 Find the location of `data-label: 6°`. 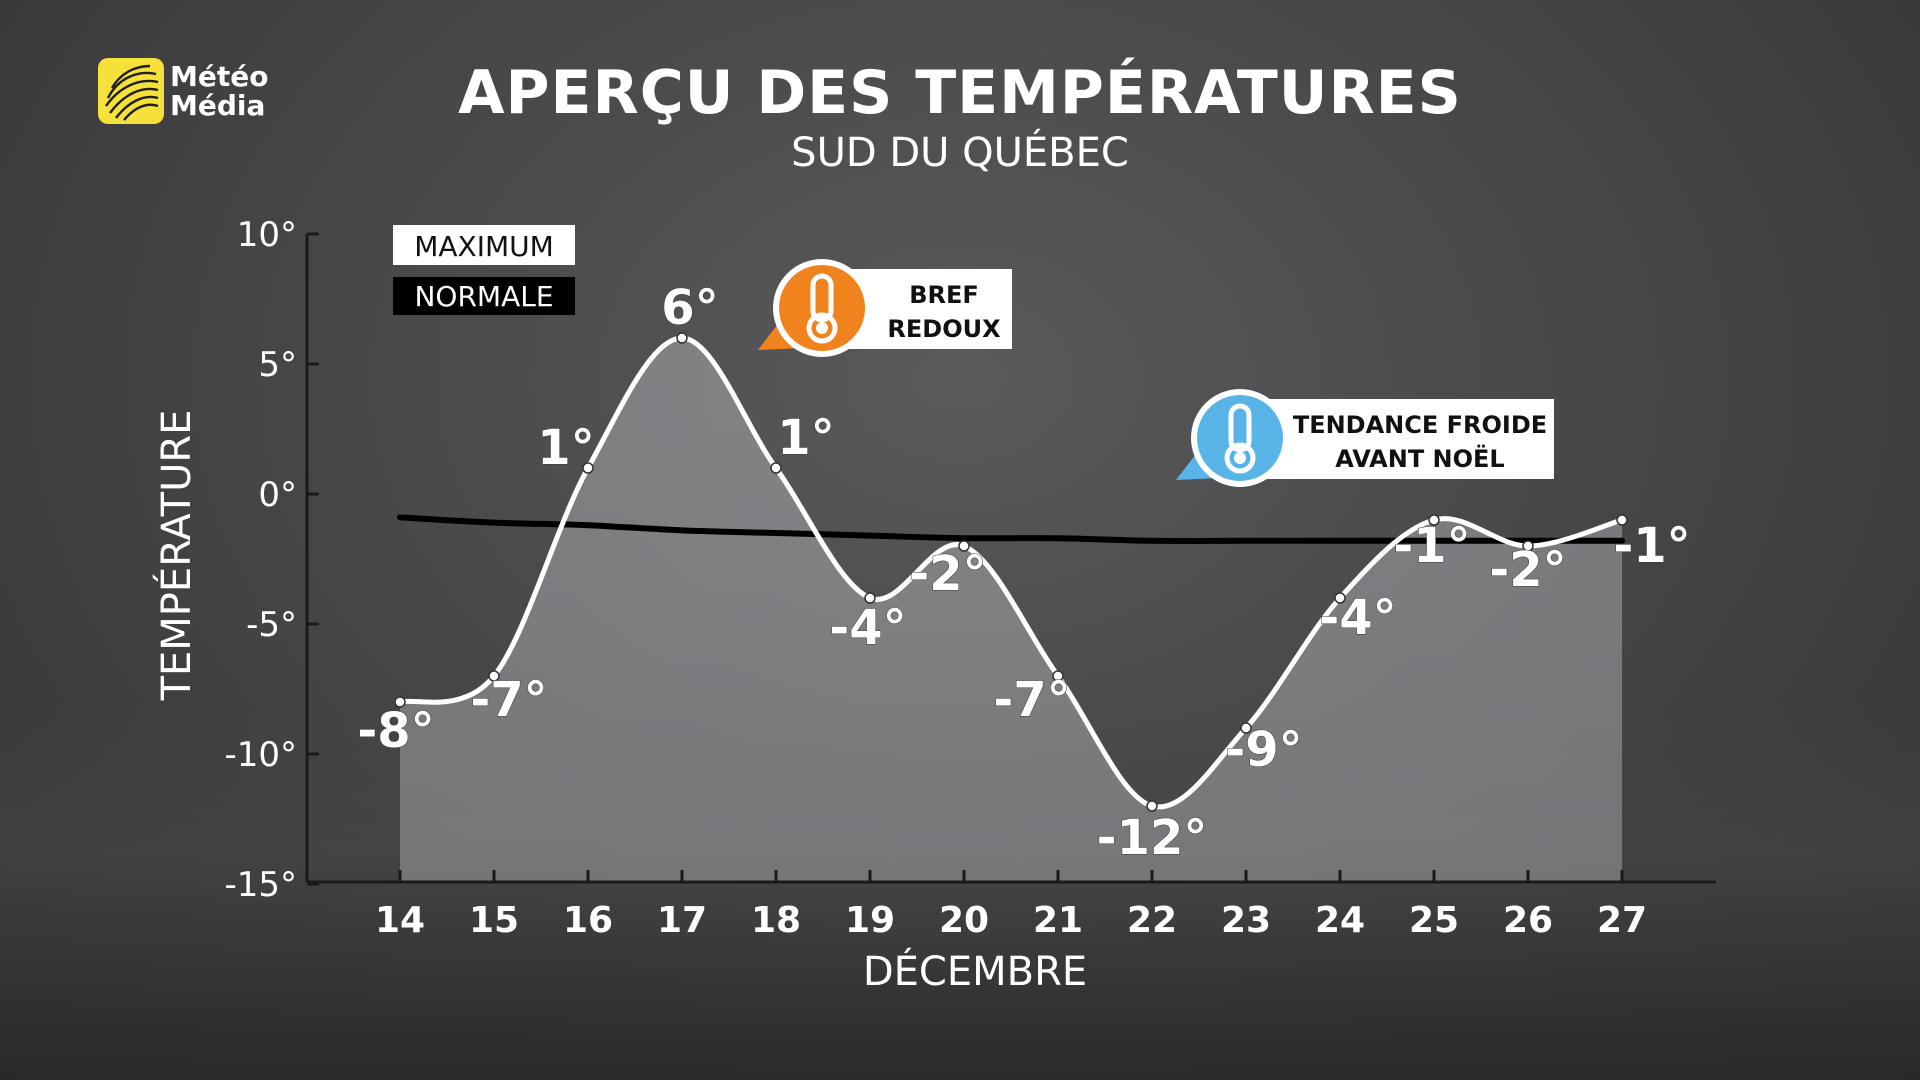

data-label: 6° is located at coordinates (689, 308).